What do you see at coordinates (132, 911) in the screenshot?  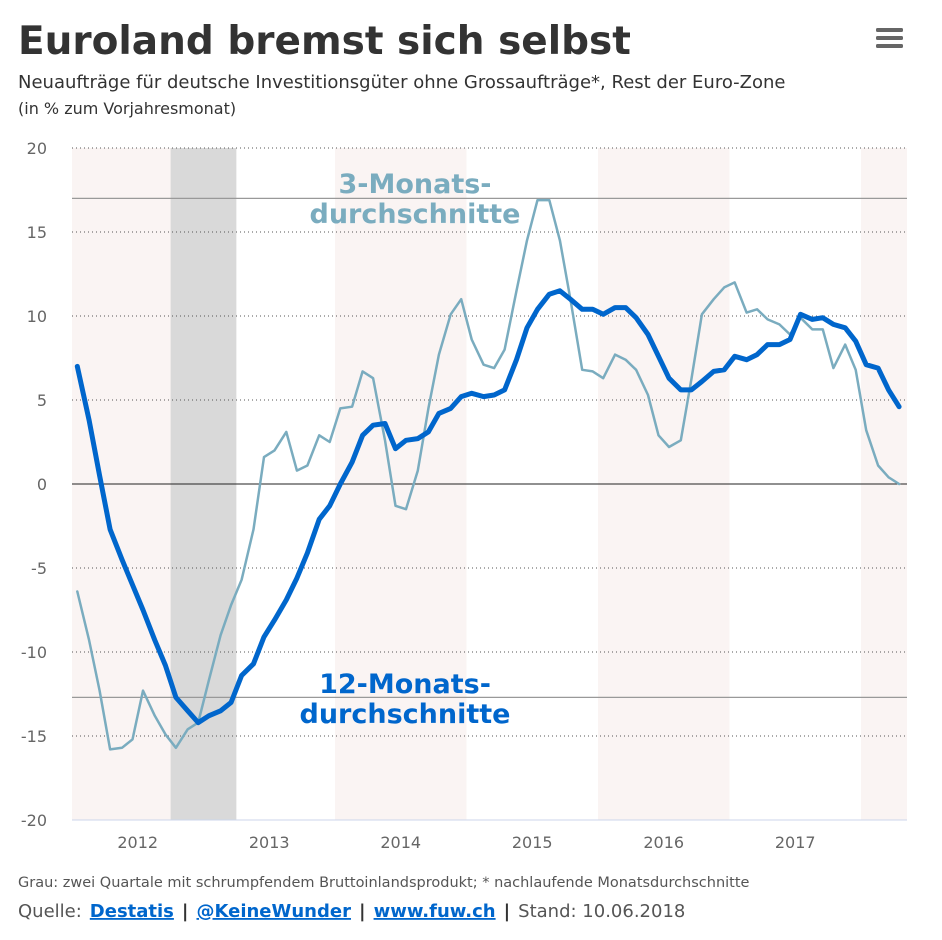 I see `source-link: Destatis` at bounding box center [132, 911].